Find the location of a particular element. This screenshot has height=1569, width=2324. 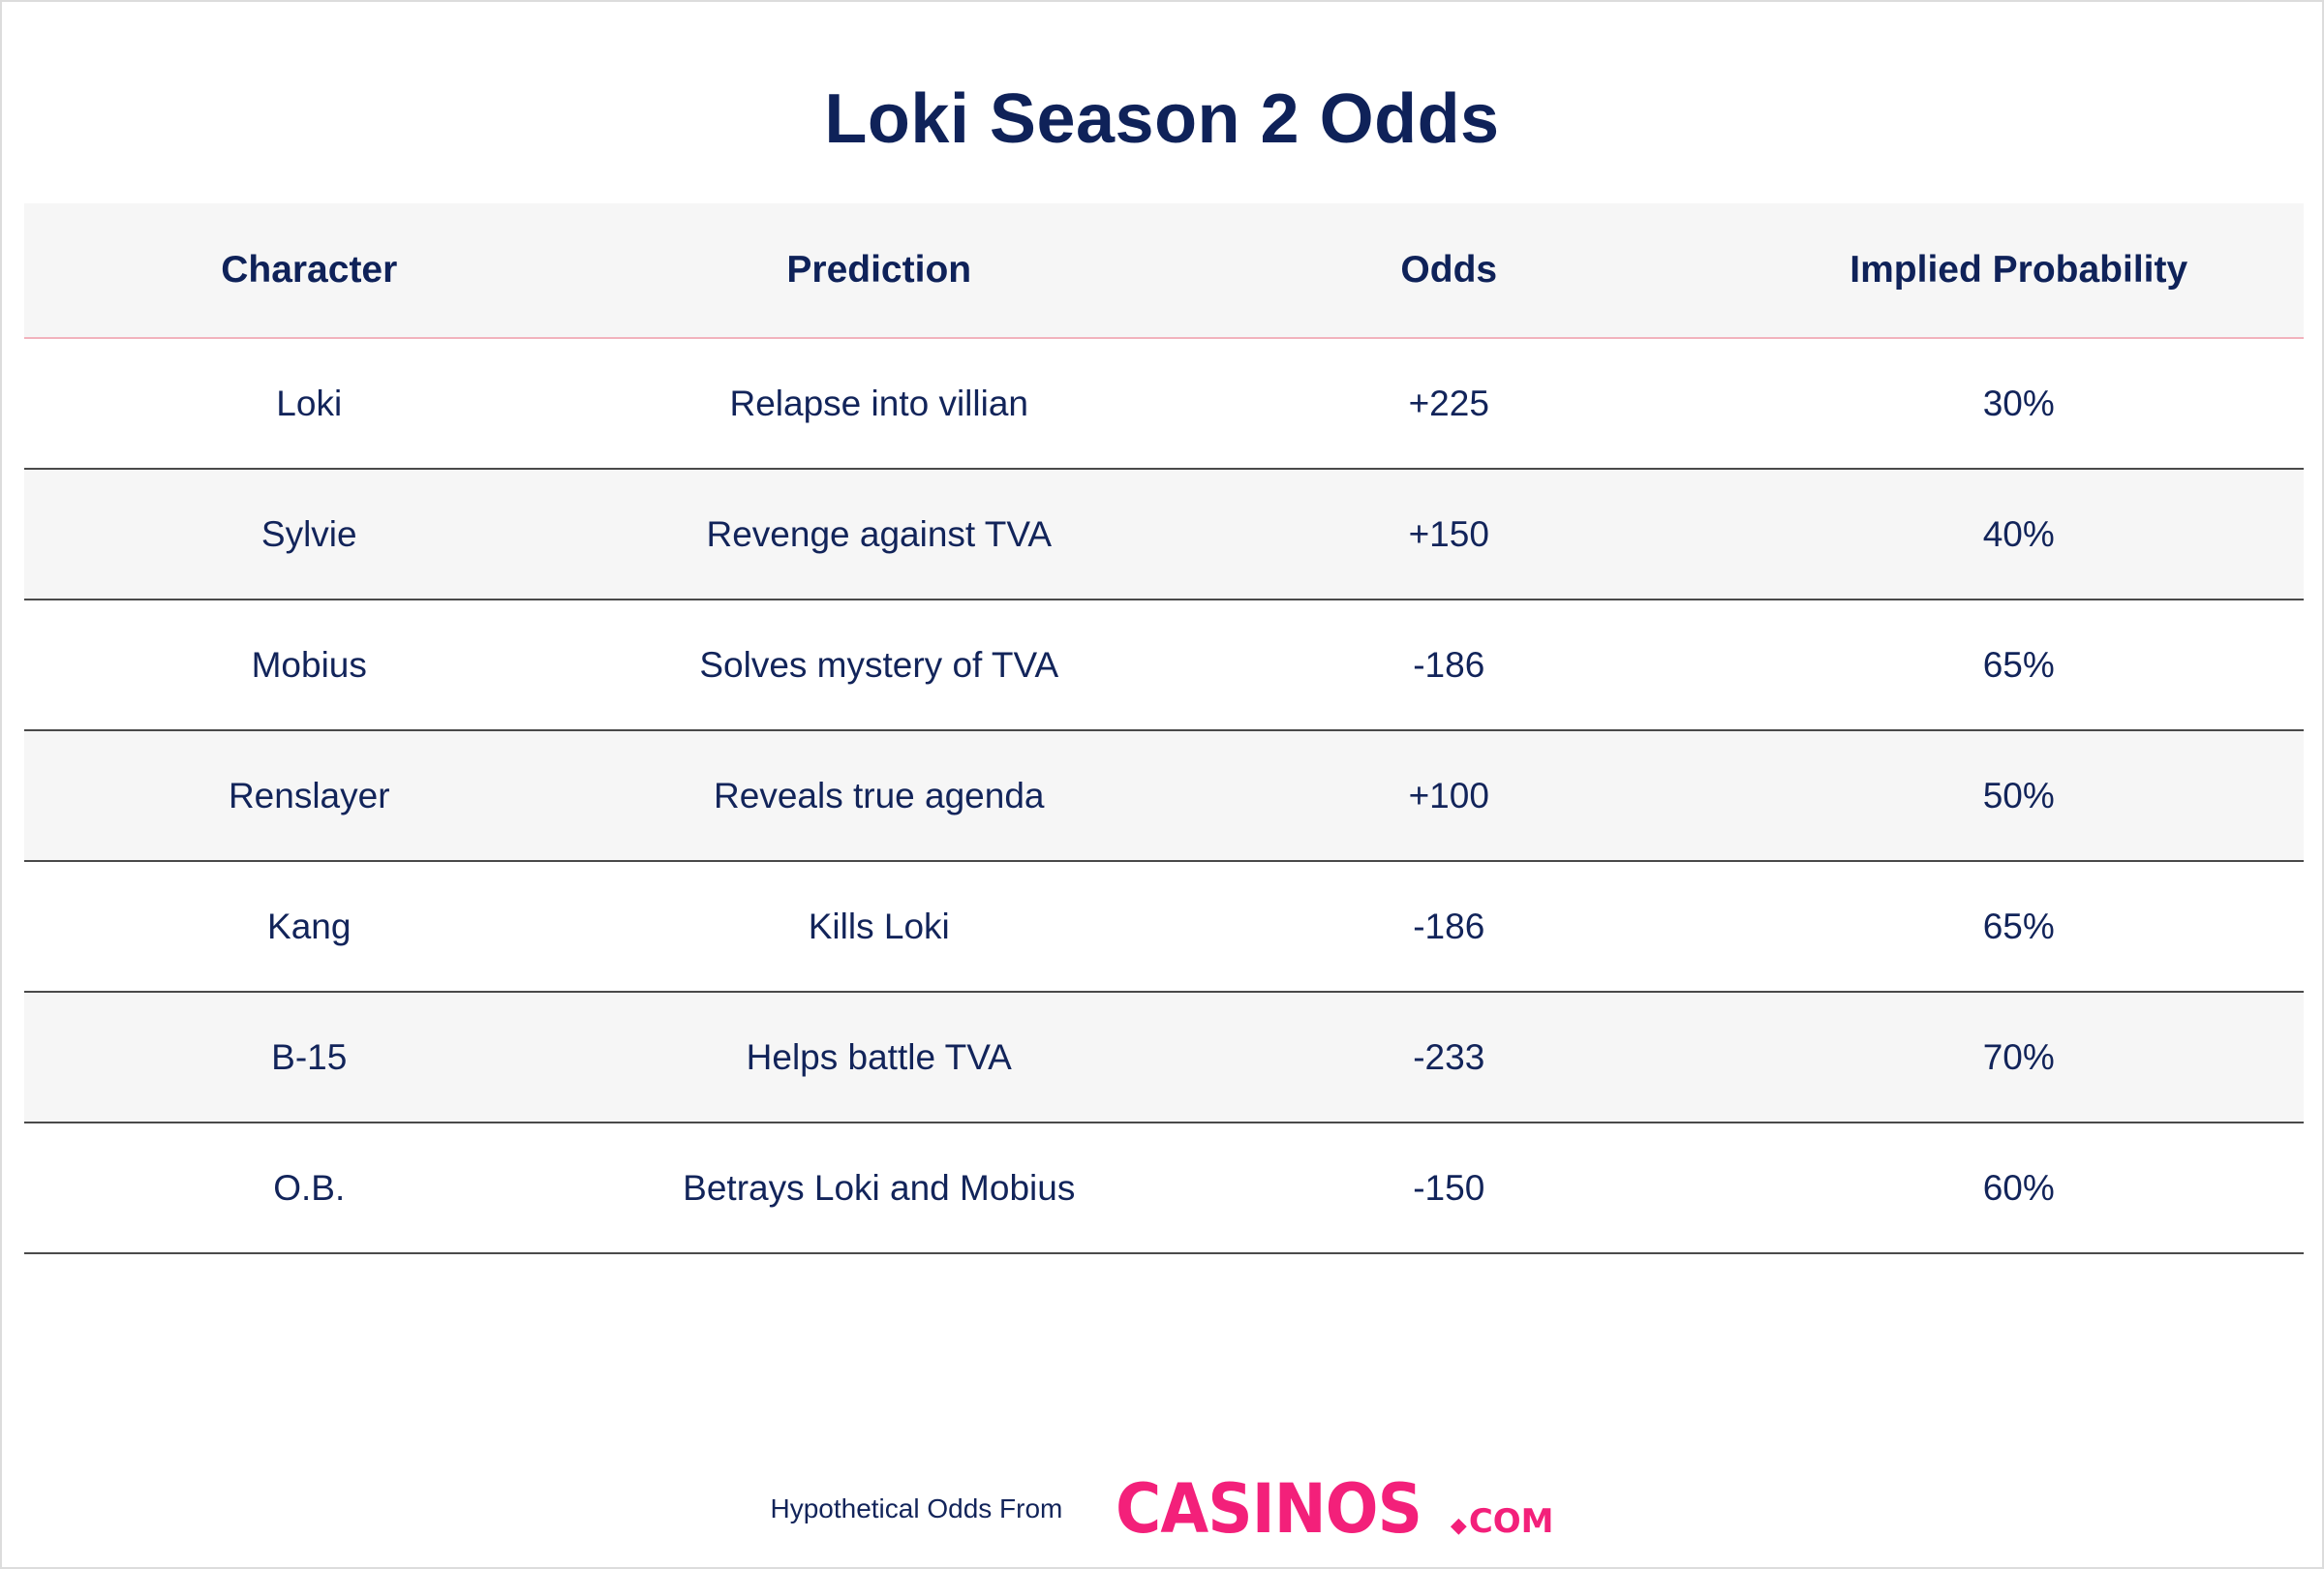

diamond-icon: ◆ is located at coordinates (1459, 1526).